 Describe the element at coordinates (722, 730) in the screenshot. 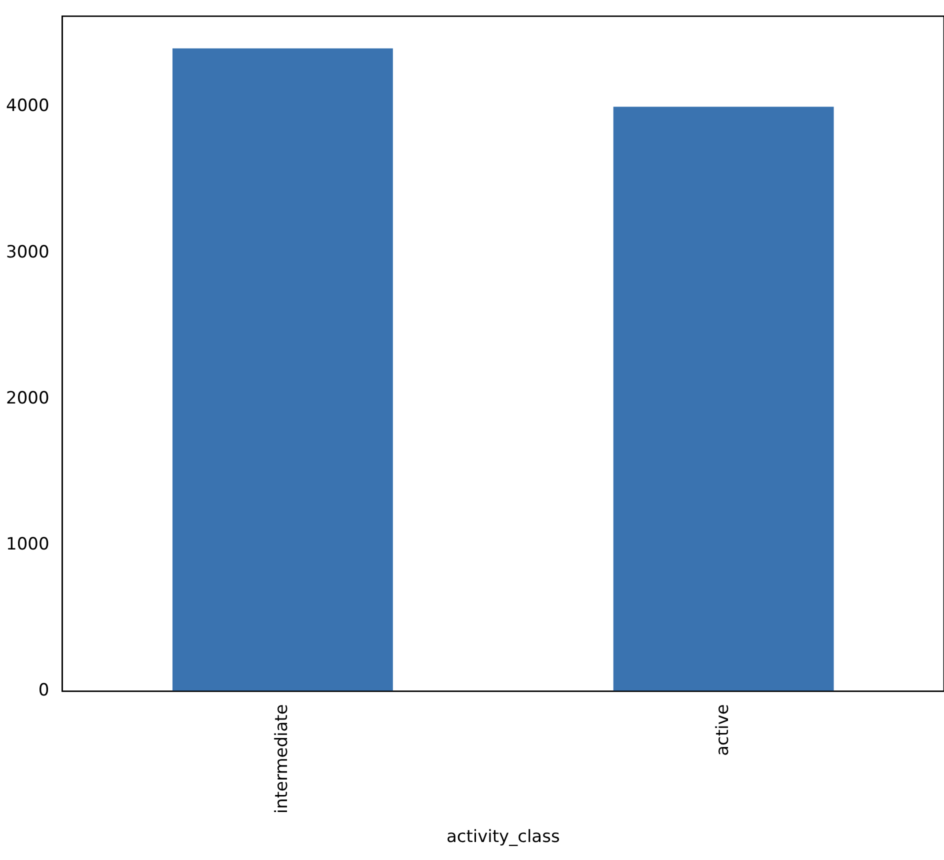

I see `x-tick-label: active` at that location.